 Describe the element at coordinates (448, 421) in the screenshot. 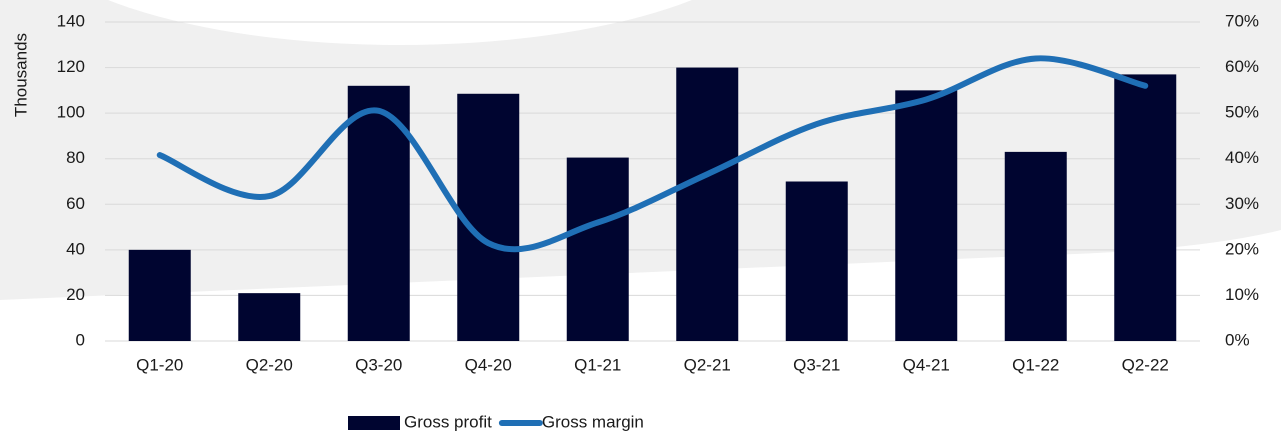

I see `legend-label: Gross profit` at that location.